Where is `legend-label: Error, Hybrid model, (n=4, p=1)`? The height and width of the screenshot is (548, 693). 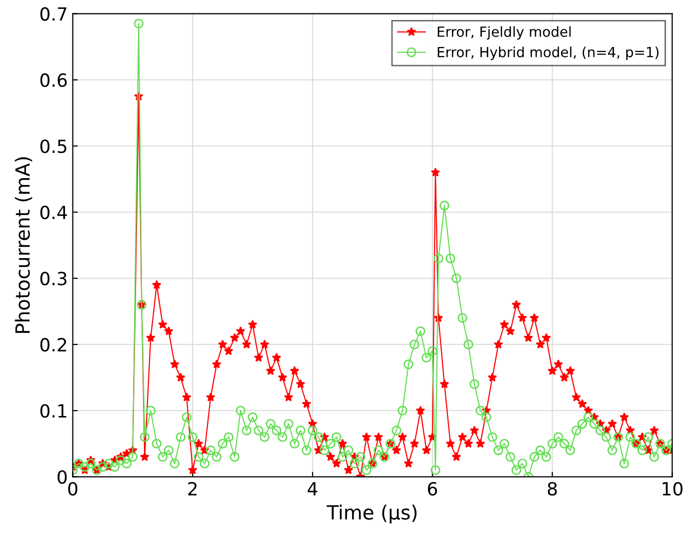
legend-label: Error, Hybrid model, (n=4, p=1) is located at coordinates (548, 53).